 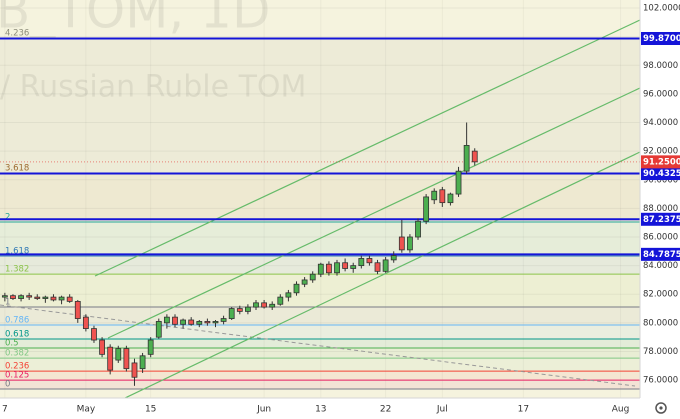 I want to click on x-tick-label: 15, so click(x=150, y=410).